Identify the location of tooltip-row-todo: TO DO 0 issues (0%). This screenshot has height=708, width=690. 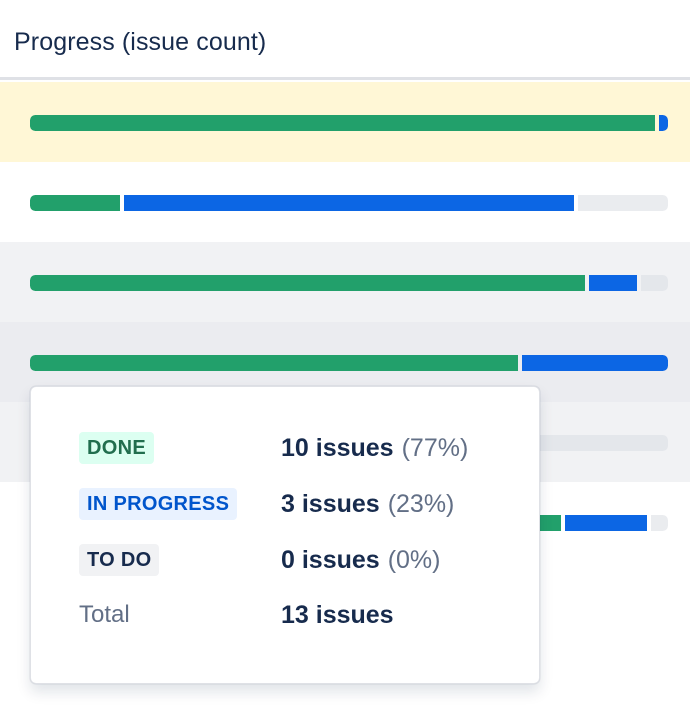
(299, 561).